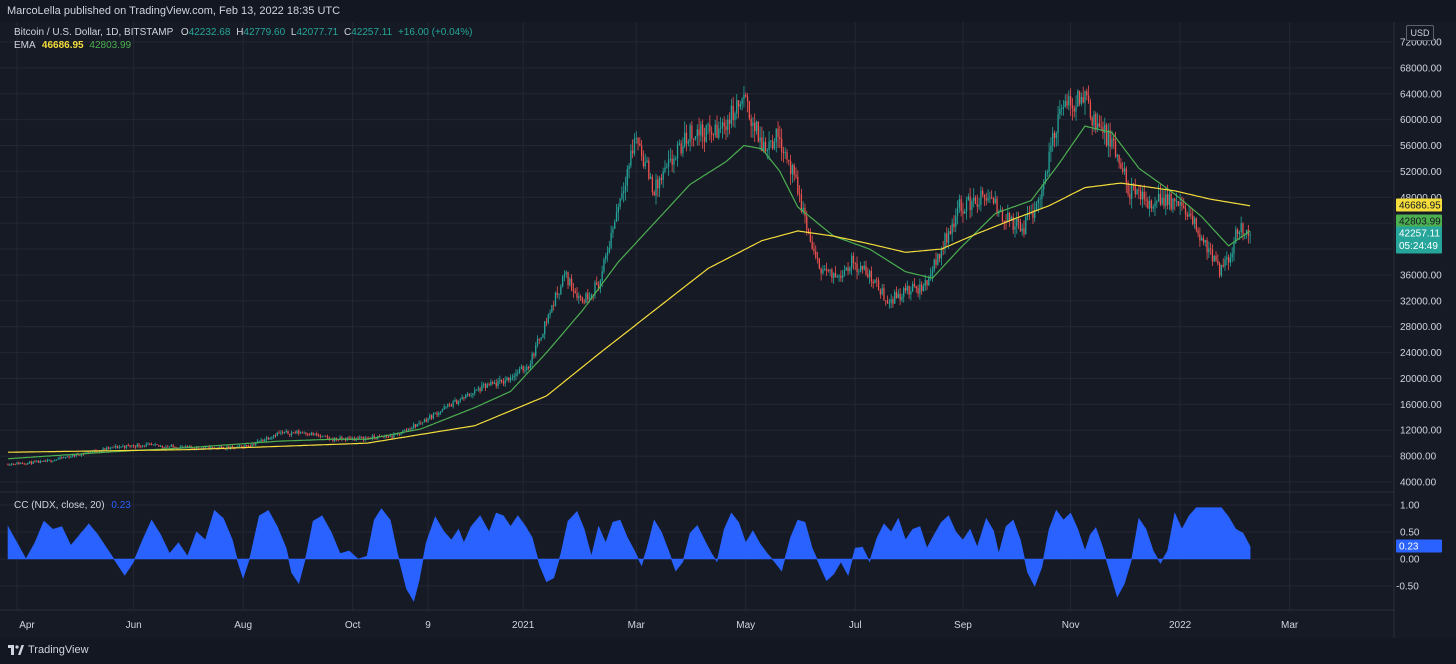 This screenshot has height=664, width=1456. What do you see at coordinates (94, 32) in the screenshot?
I see `legend-symbol: Bitcoin / U.S. Dollar, 1D, BITSTAMP` at bounding box center [94, 32].